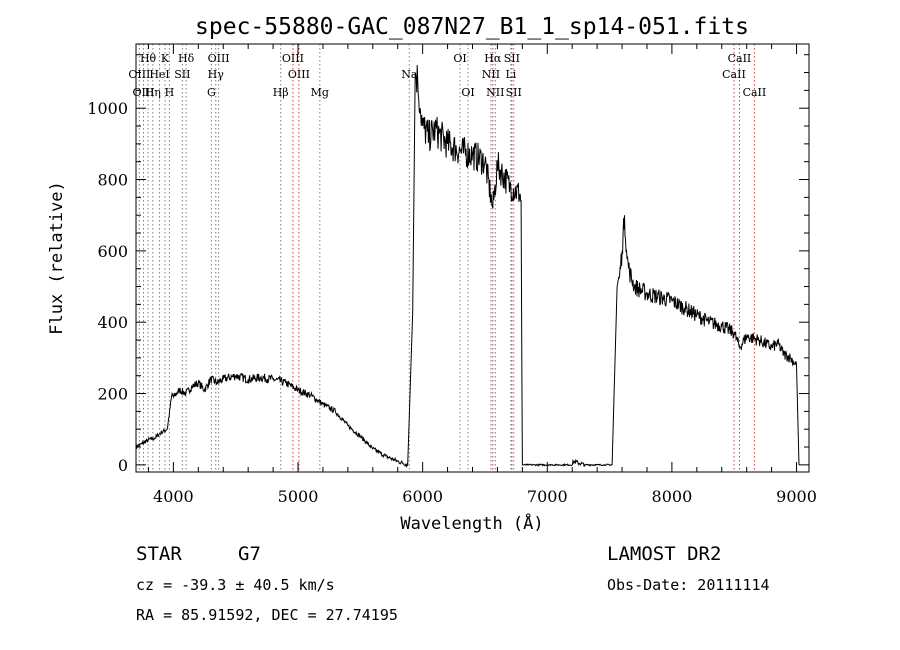 This screenshot has width=900, height=650. Describe the element at coordinates (514, 92) in the screenshot. I see `line-label-24: SII` at that location.